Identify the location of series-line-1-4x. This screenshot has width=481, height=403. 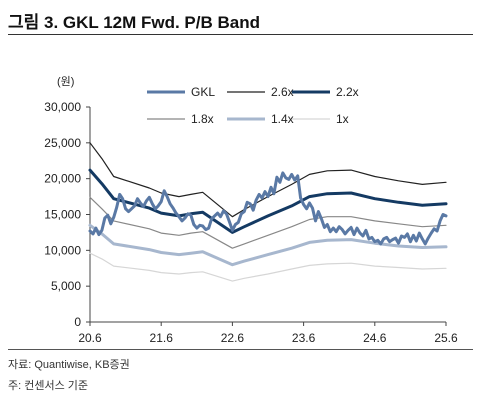
(268, 245).